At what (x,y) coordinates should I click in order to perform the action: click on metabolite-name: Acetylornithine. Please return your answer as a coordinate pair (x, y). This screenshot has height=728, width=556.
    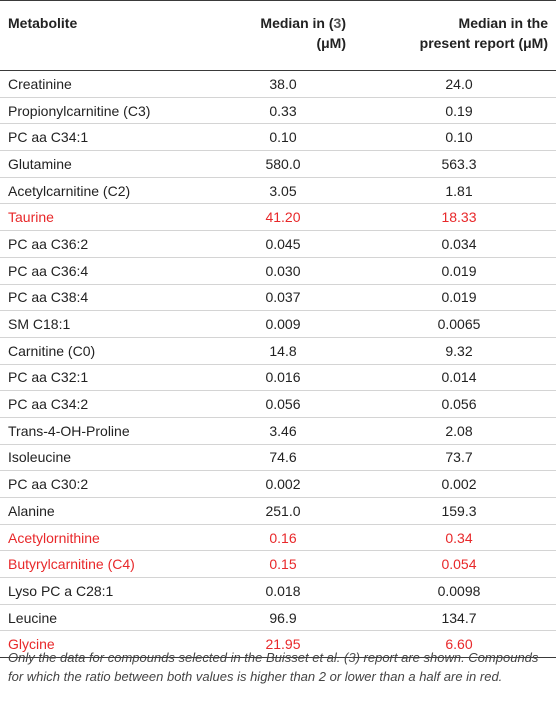
    Looking at the image, I should click on (54, 537).